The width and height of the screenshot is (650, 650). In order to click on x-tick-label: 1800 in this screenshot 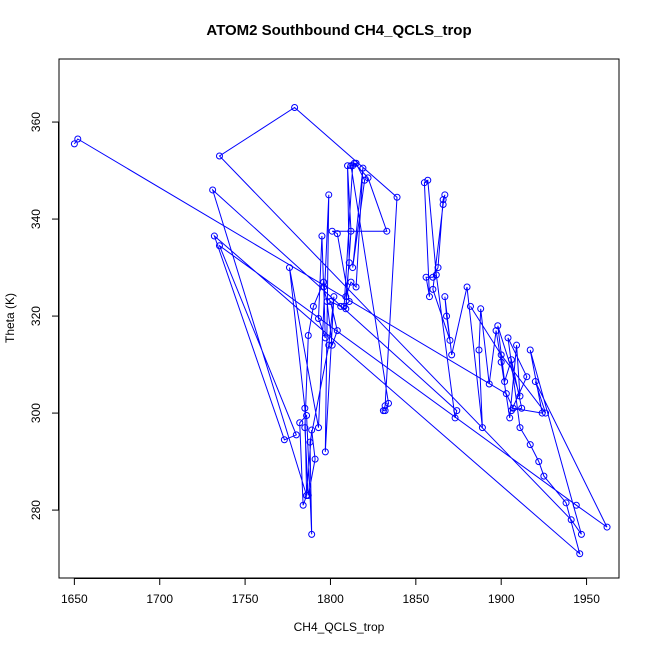, I will do `click(330, 599)`.